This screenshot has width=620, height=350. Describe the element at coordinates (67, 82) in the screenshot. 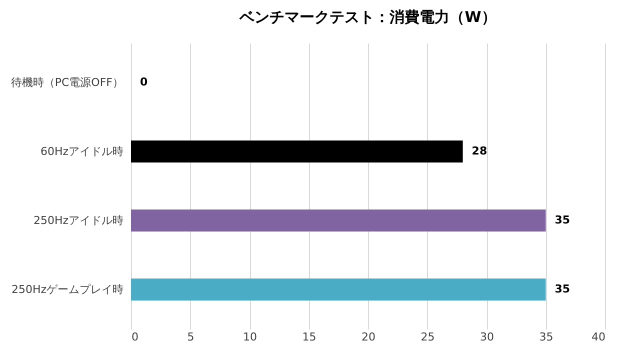

I see `y-tick-label: 待機時（PC電源OFF）` at that location.